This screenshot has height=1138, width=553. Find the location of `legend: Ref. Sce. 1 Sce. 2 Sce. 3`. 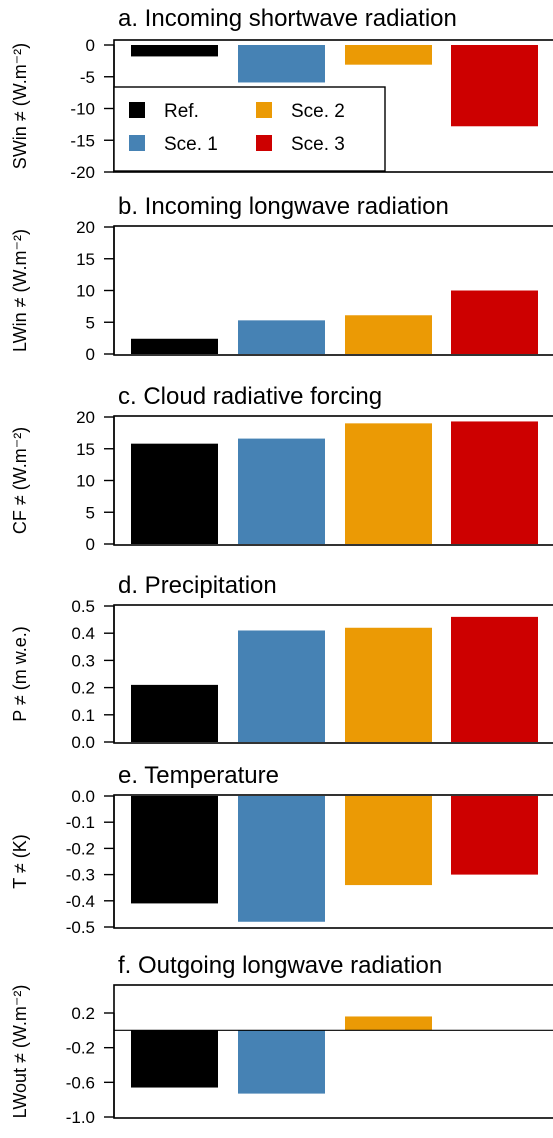

legend: Ref. Sce. 1 Sce. 2 Sce. 3 is located at coordinates (249, 129).